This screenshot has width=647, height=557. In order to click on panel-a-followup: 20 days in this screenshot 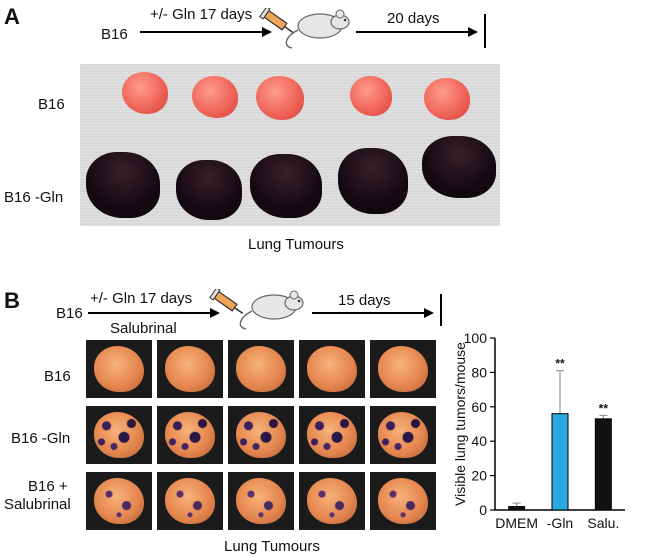, I will do `click(413, 18)`.